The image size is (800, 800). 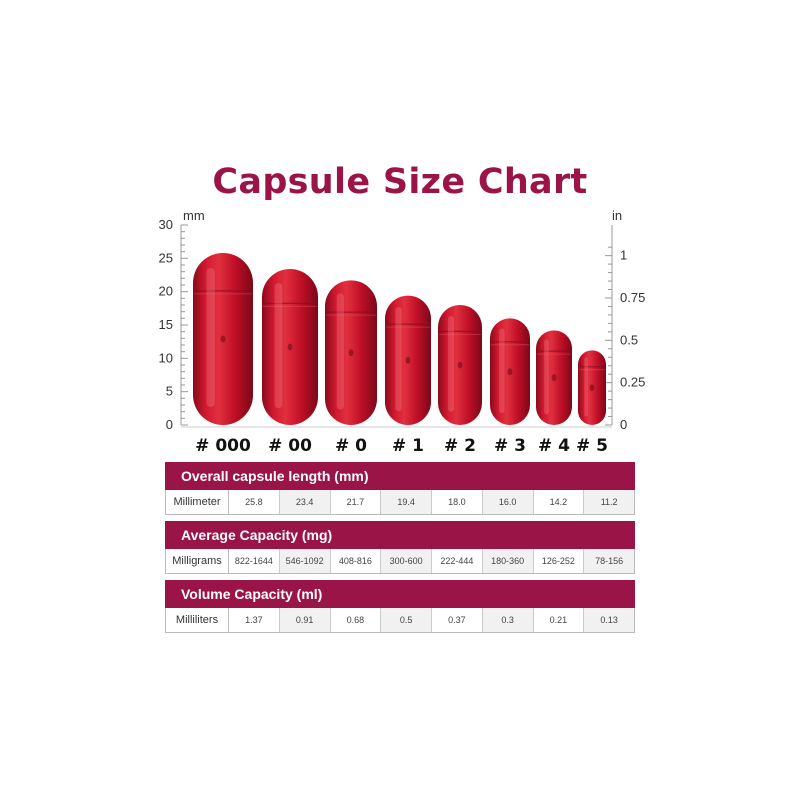 What do you see at coordinates (356, 502) in the screenshot?
I see `table-cell: 21.7` at bounding box center [356, 502].